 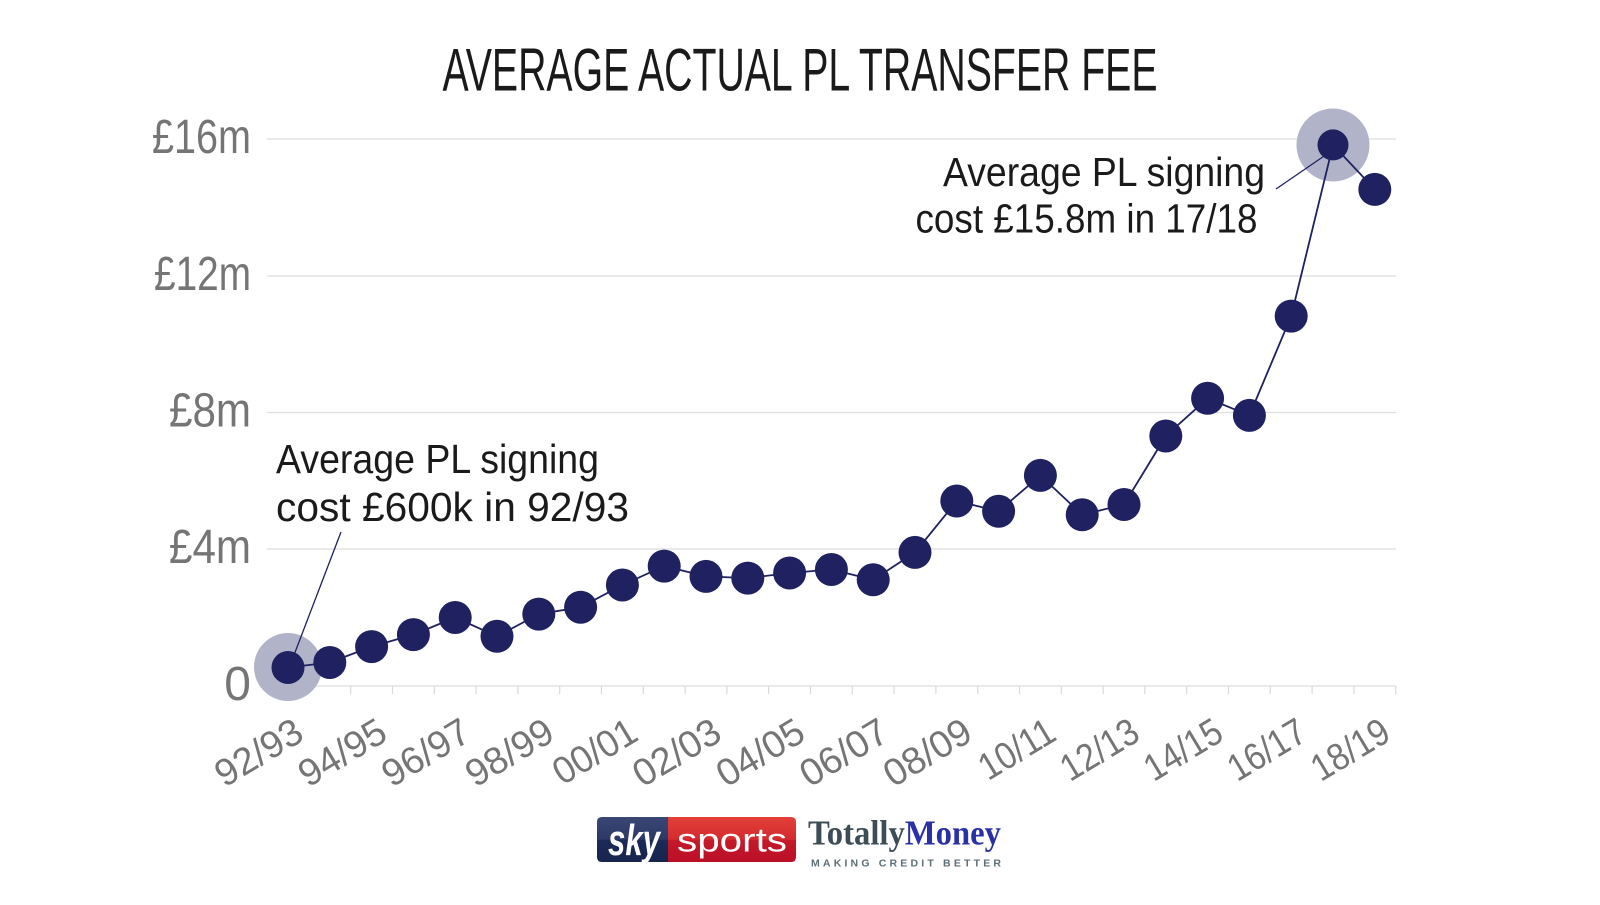 What do you see at coordinates (800, 70) in the screenshot?
I see `svg-text: AVERAGE ACTUAL PL TRANSFER FEE` at bounding box center [800, 70].